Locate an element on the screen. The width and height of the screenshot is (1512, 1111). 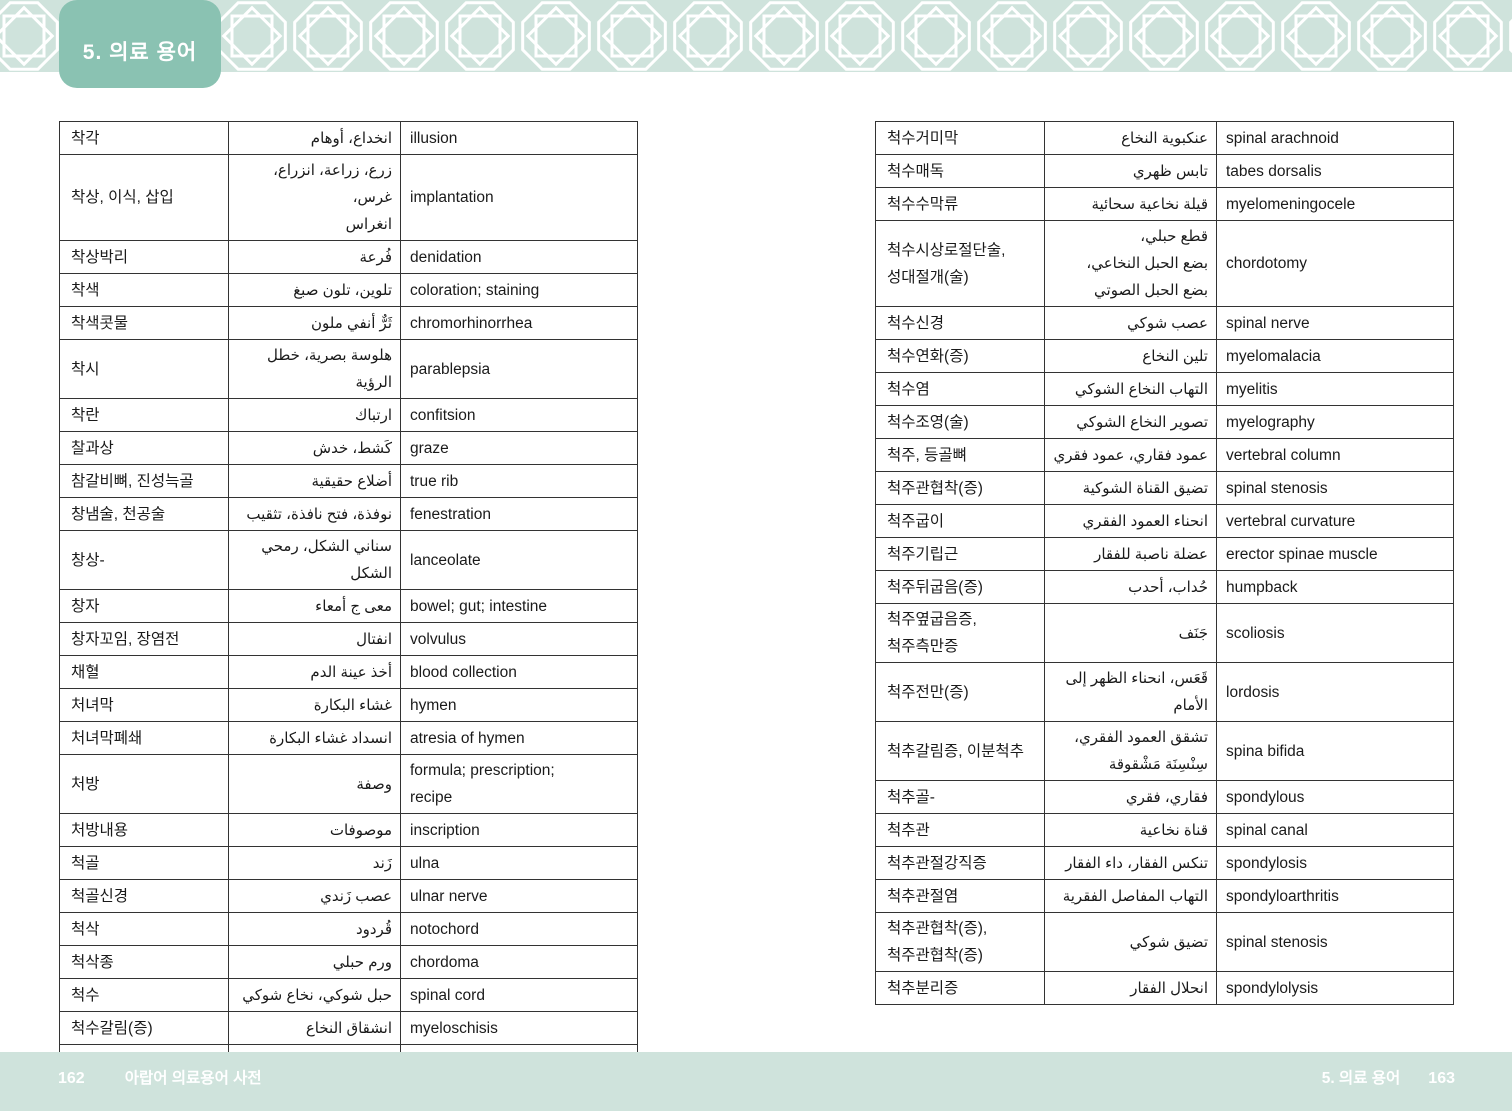
english-term: spinal canal is located at coordinates (1334, 830).